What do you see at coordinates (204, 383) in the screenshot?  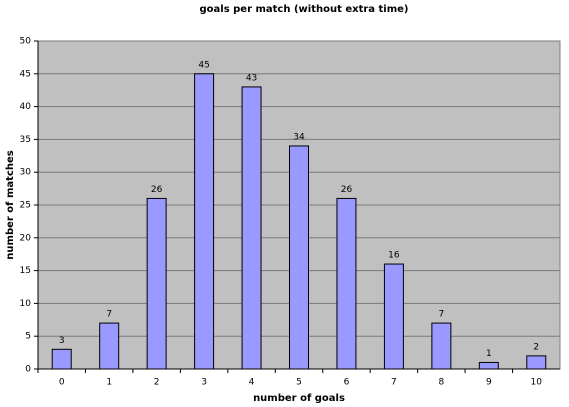 I see `x-tick-label: 3` at bounding box center [204, 383].